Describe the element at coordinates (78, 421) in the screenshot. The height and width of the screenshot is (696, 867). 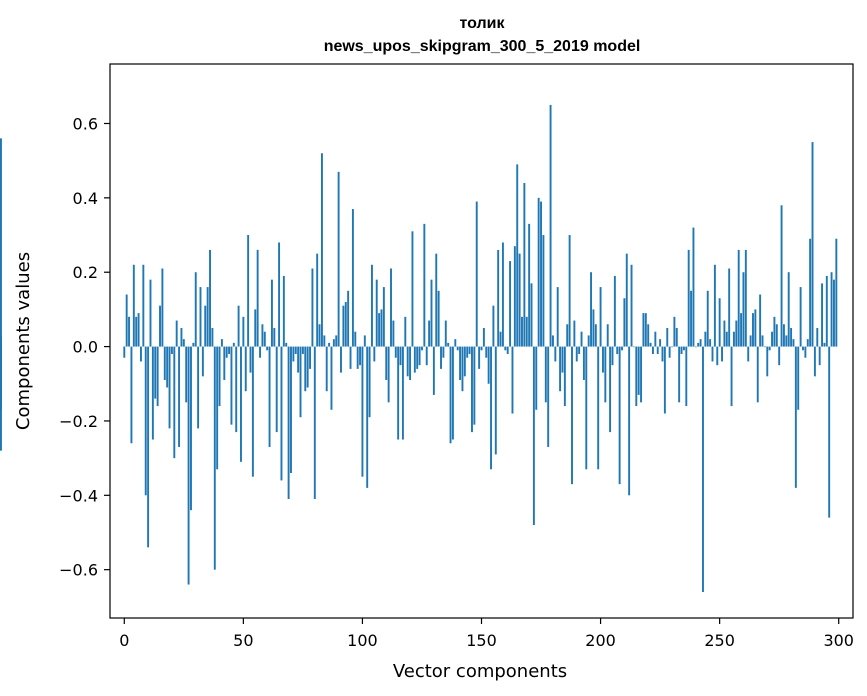
I see `y-tick-label: −0.2` at that location.